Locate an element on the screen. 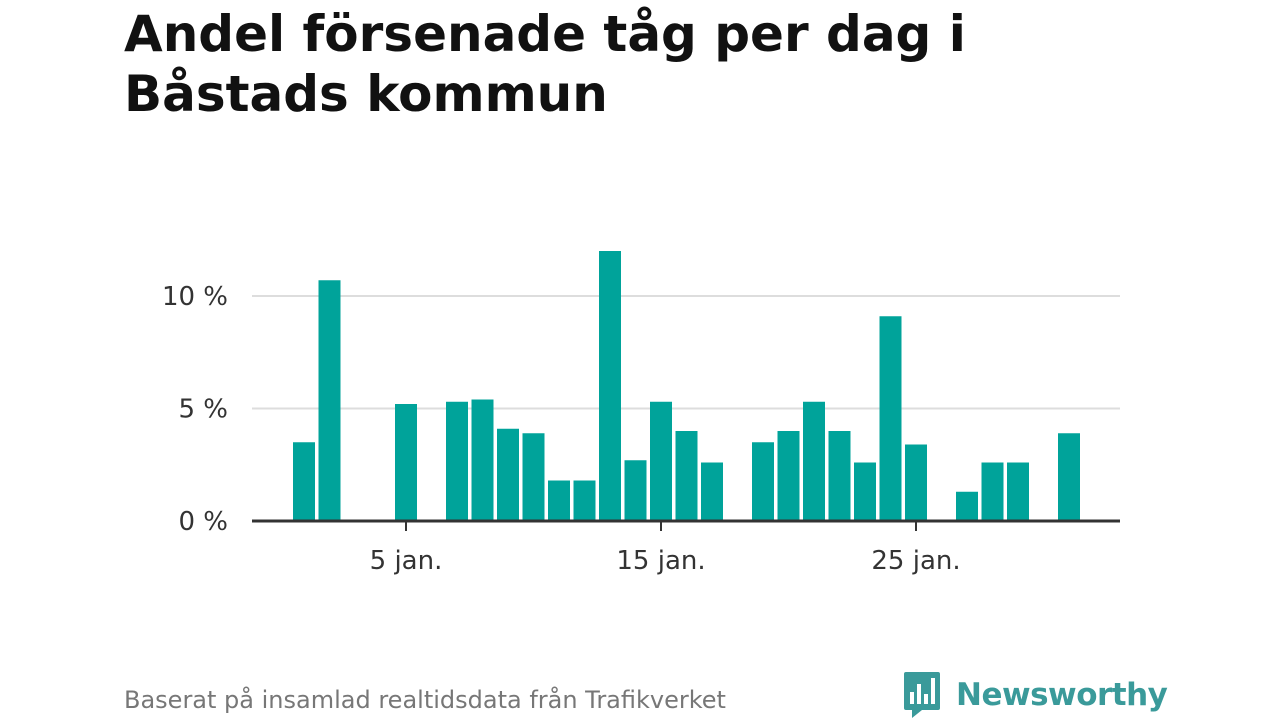 The width and height of the screenshot is (1280, 720). y-tick-label: 10 % is located at coordinates (195, 297).